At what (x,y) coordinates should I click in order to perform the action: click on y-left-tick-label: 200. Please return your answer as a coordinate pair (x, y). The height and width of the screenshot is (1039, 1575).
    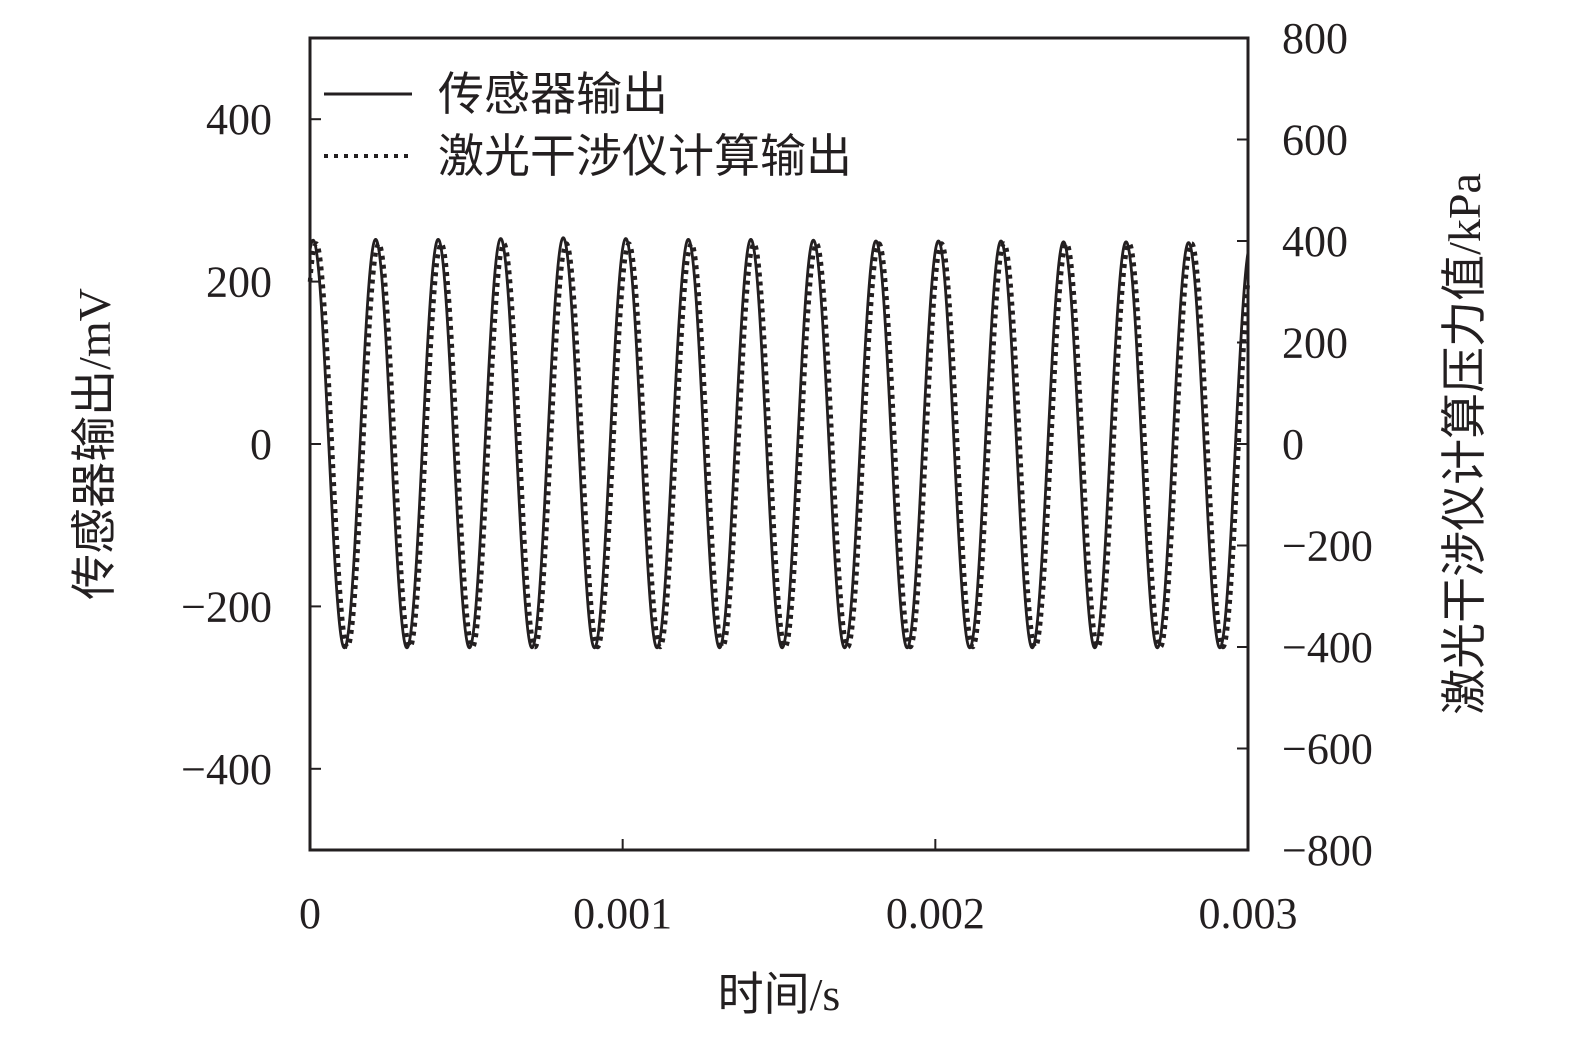
    Looking at the image, I should click on (239, 282).